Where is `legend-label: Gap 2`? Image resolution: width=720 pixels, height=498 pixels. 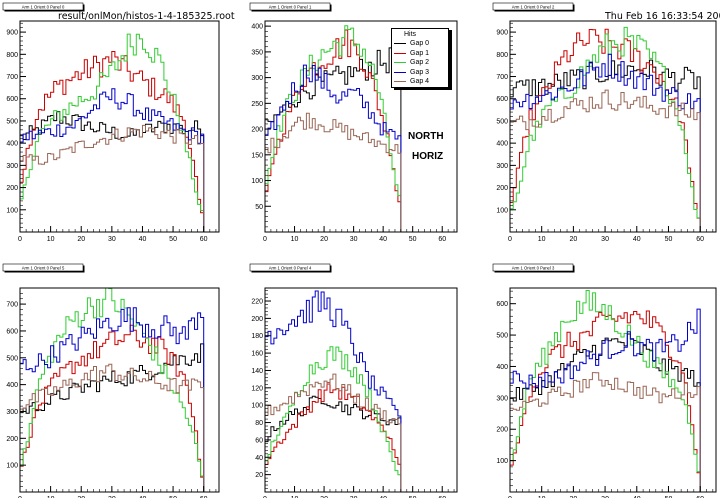 legend-label: Gap 2 is located at coordinates (420, 62).